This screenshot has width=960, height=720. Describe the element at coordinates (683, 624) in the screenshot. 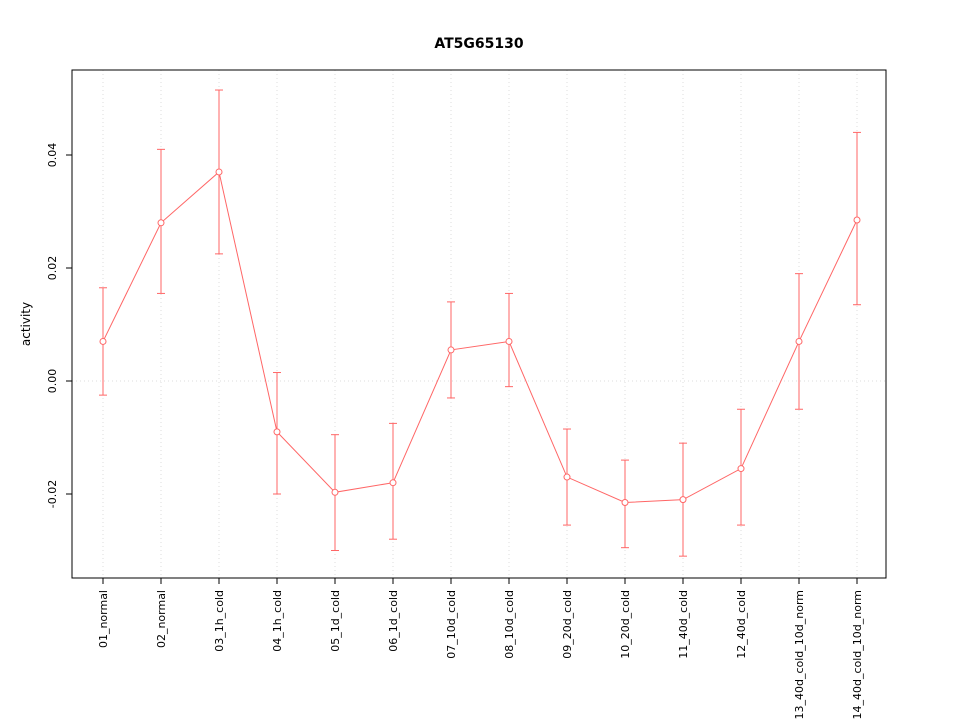

I see `x-tick-label: 11_40d_cold` at that location.